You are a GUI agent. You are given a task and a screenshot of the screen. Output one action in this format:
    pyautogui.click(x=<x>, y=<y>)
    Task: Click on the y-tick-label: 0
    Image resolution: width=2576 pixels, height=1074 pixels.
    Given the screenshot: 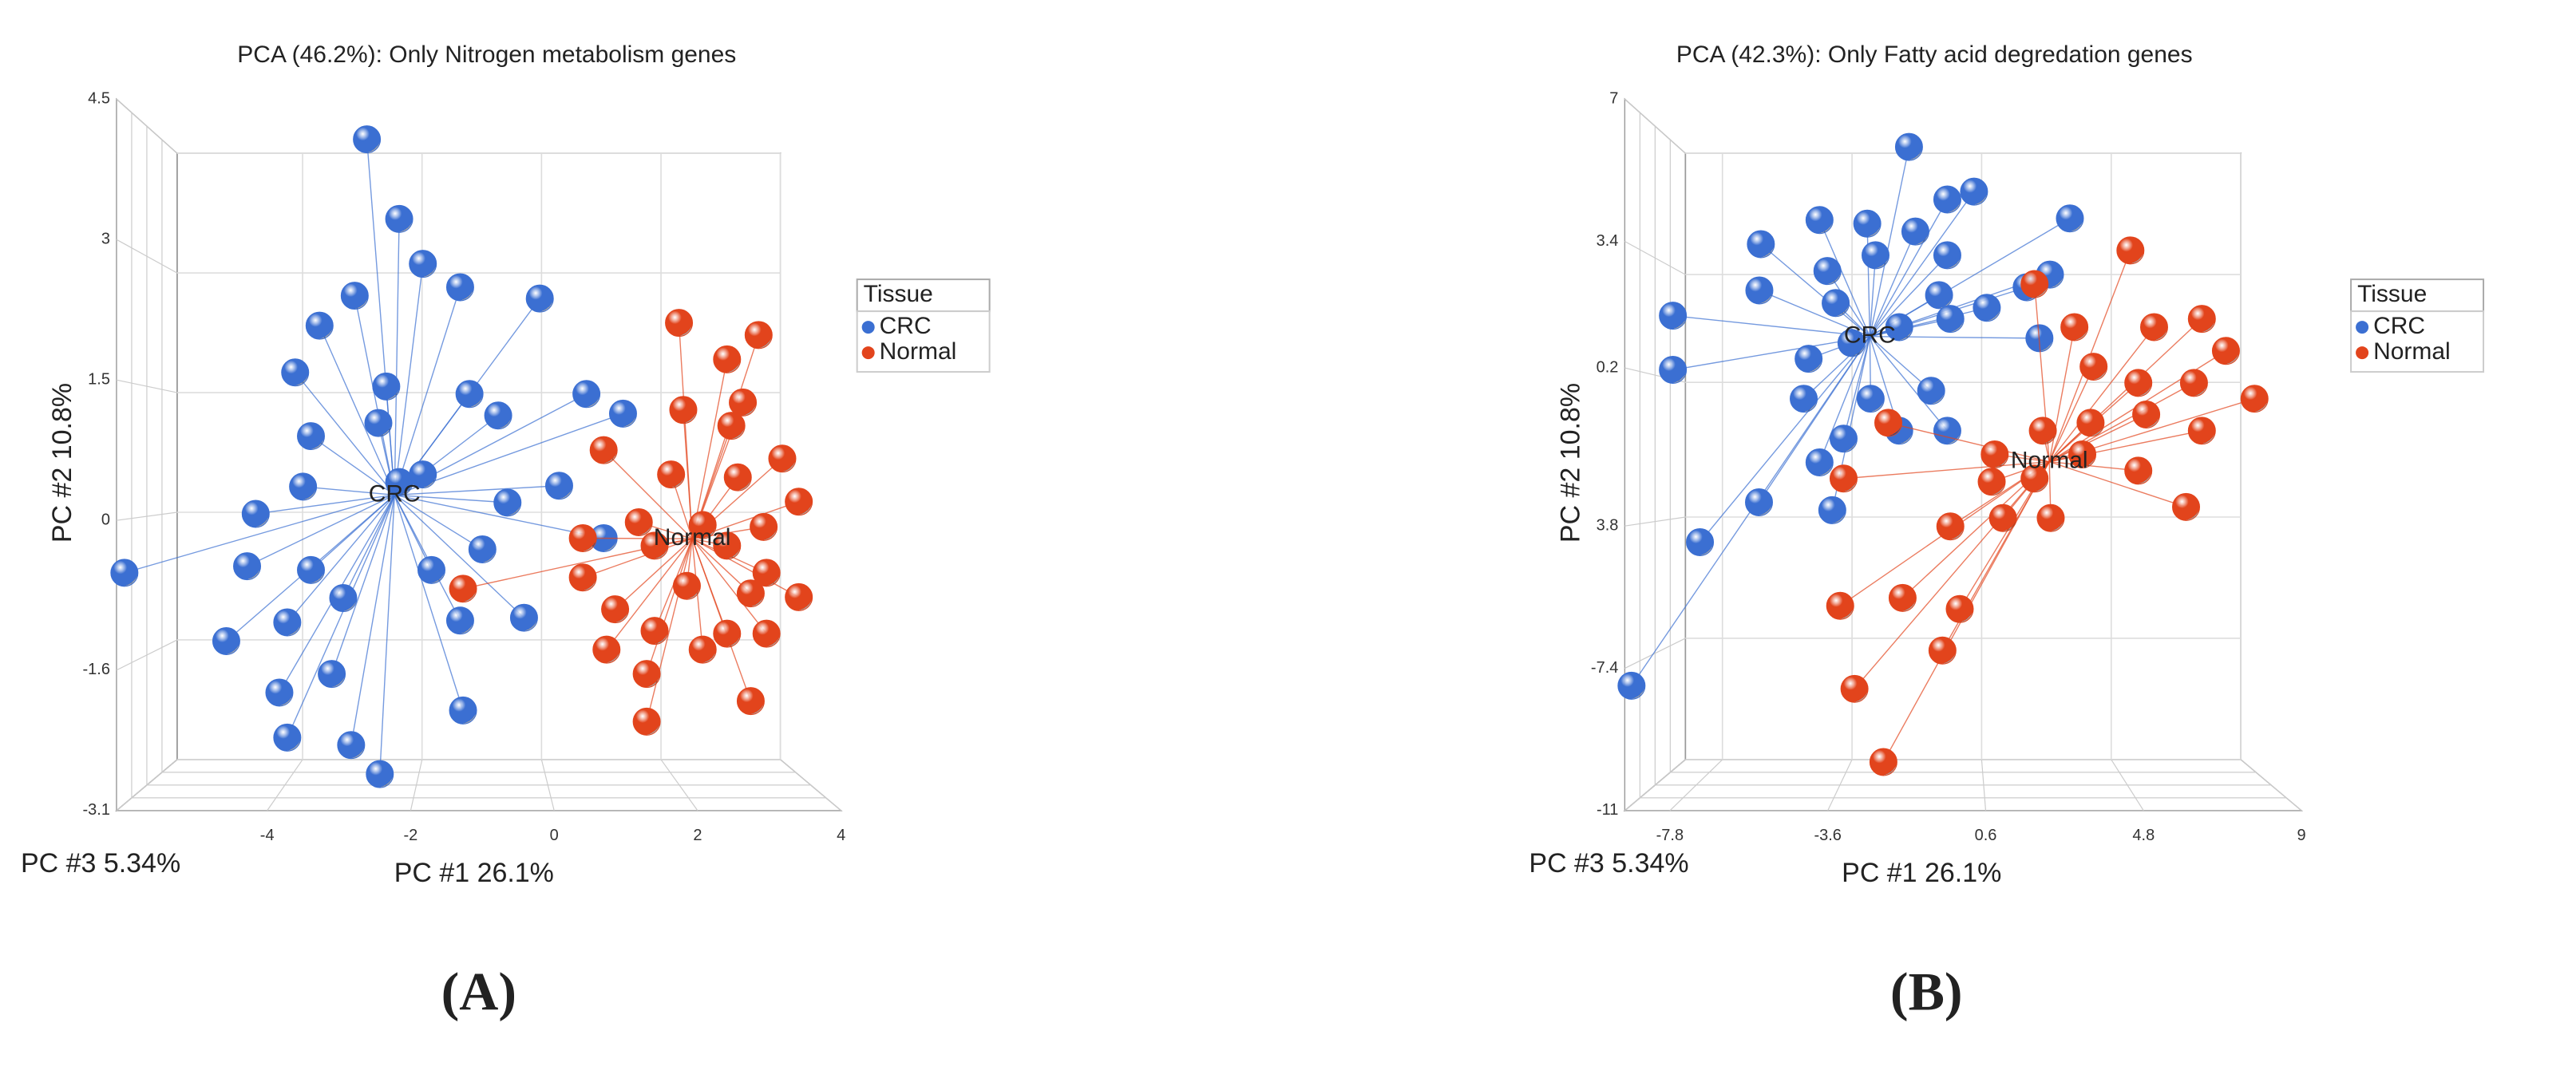 What is the action you would take?
    pyautogui.click(x=106, y=519)
    